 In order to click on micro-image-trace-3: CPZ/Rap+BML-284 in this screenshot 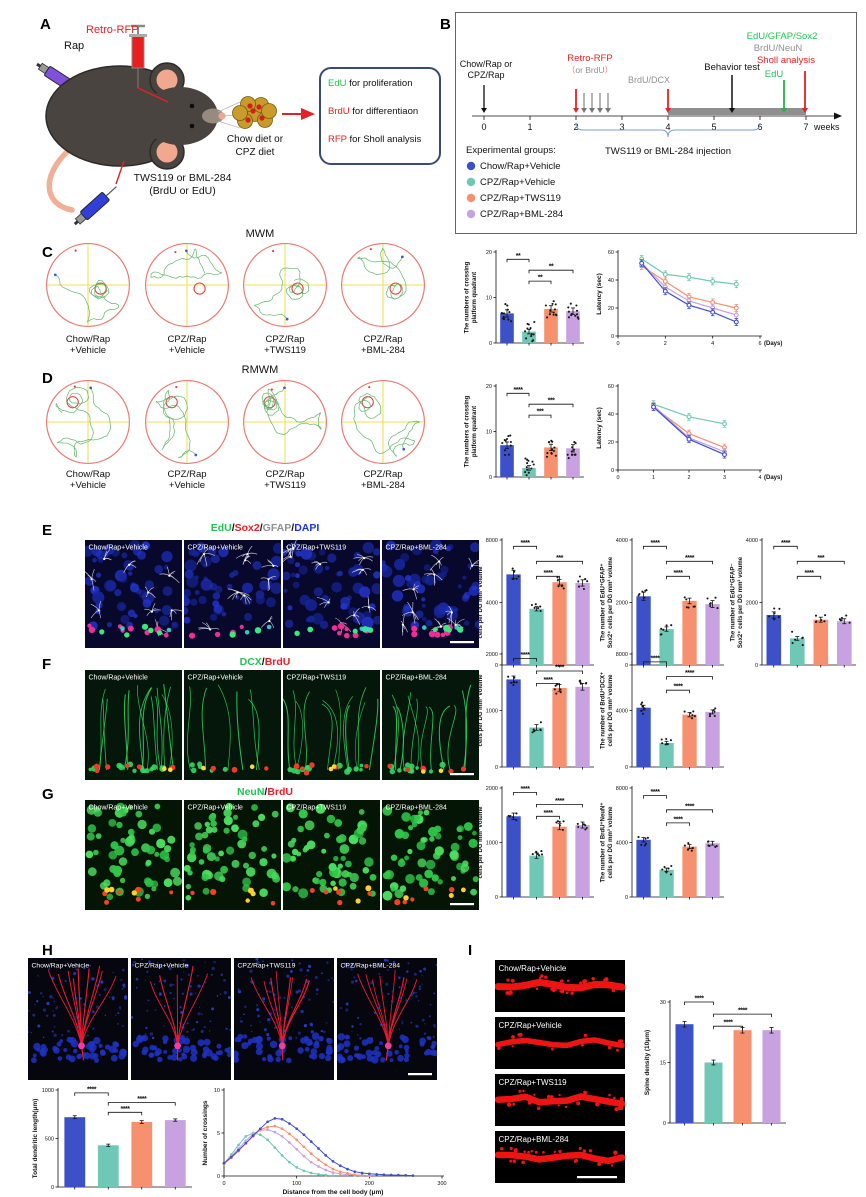, I will do `click(387, 1019)`.